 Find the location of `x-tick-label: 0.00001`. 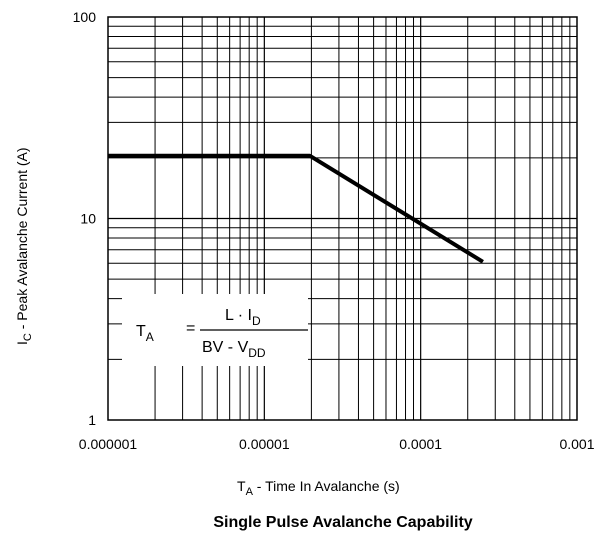

x-tick-label: 0.00001 is located at coordinates (264, 444).